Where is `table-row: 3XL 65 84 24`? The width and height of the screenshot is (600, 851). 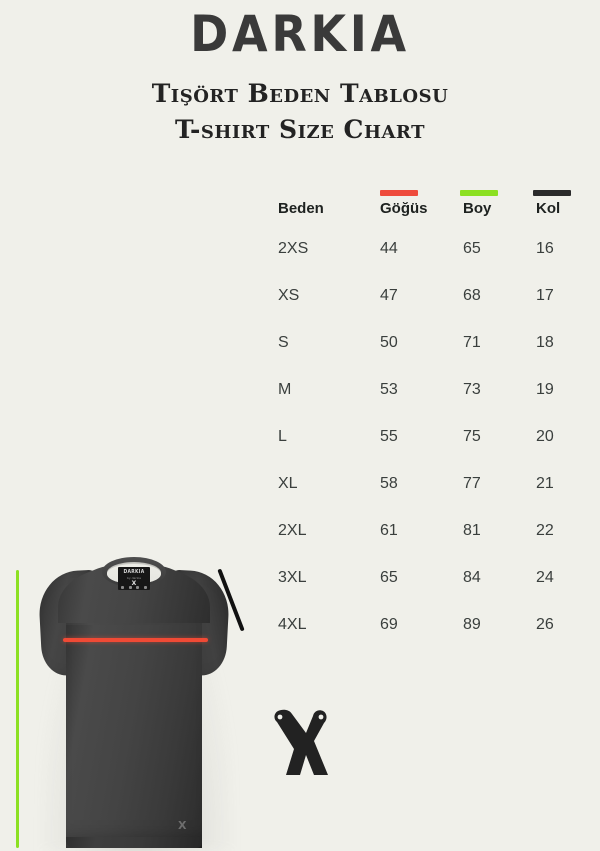
table-row: 3XL 65 84 24 is located at coordinates (430, 592).